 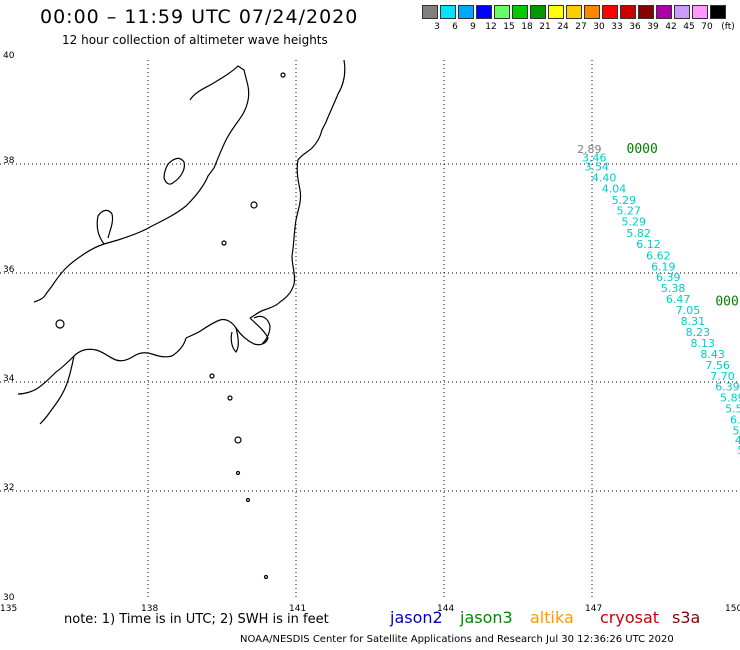 I want to click on swh-value: 5.58, so click(x=732, y=409).